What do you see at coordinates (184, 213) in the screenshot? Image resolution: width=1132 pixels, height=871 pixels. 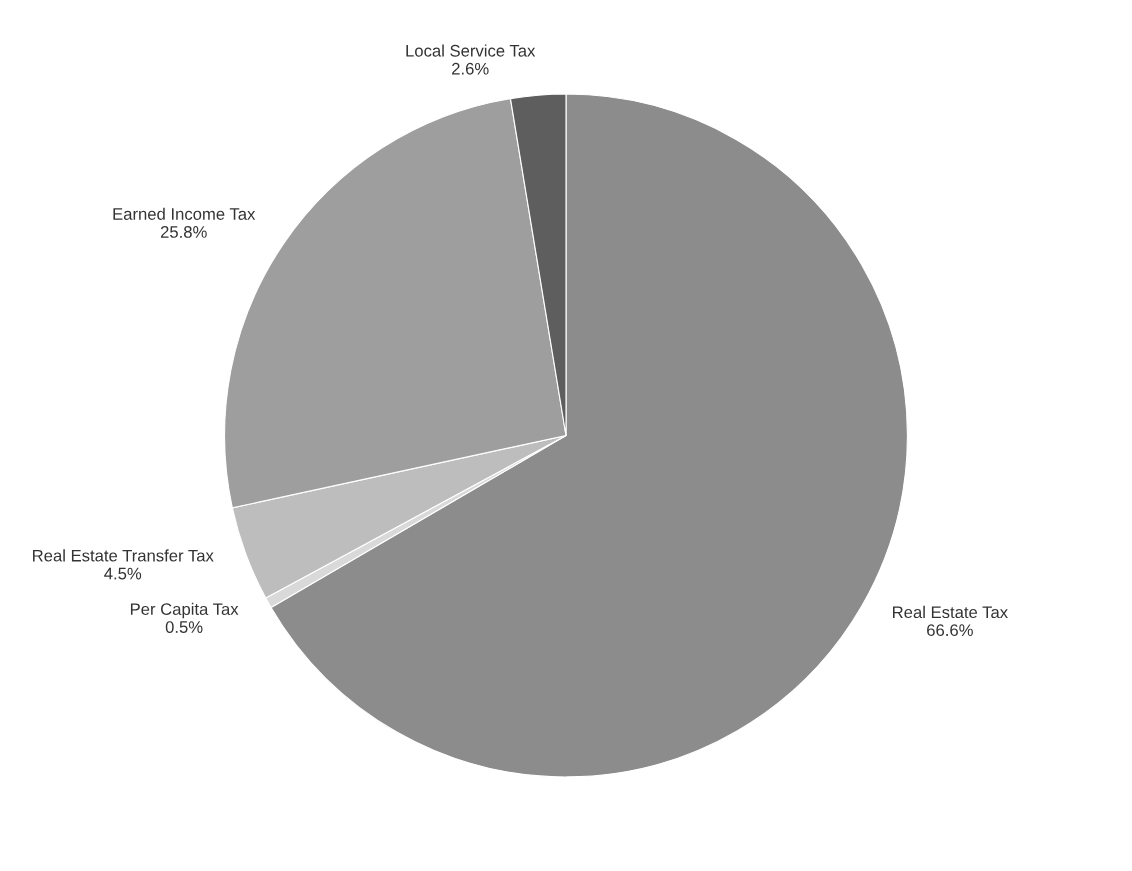 I see `slice-label: Earned Income Tax` at bounding box center [184, 213].